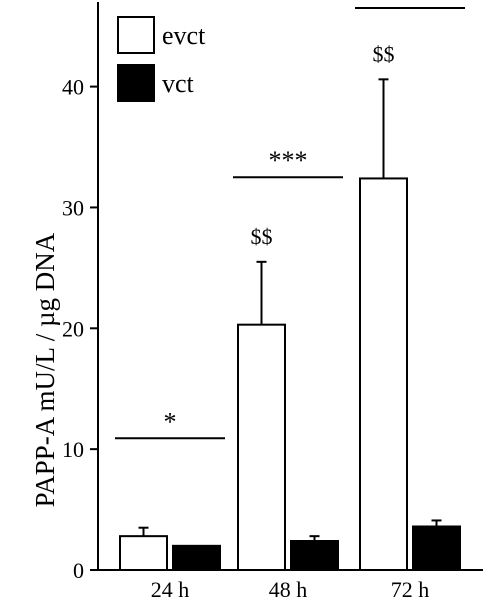  Describe the element at coordinates (170, 589) in the screenshot. I see `x-tick-label: 24 h` at that location.